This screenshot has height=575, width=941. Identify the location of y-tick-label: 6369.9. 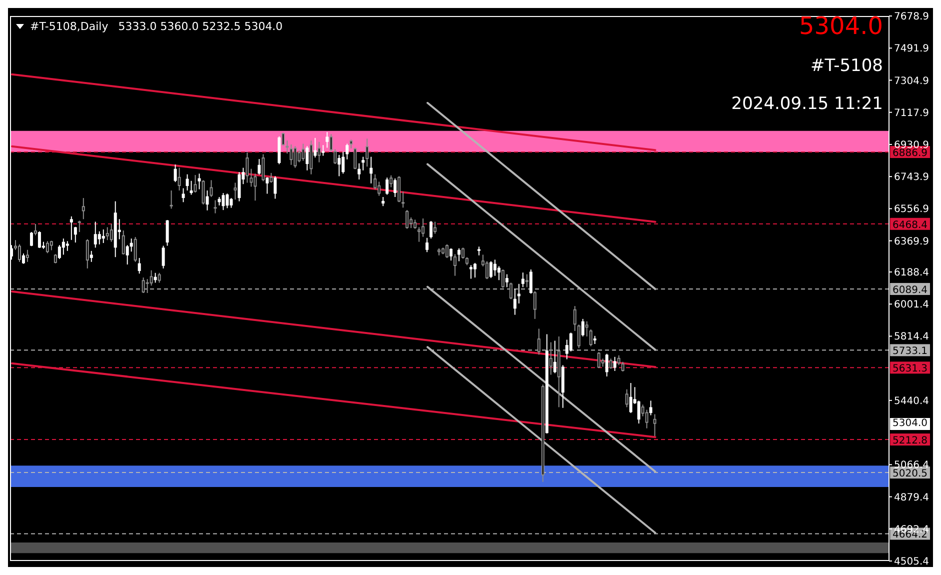
(911, 242).